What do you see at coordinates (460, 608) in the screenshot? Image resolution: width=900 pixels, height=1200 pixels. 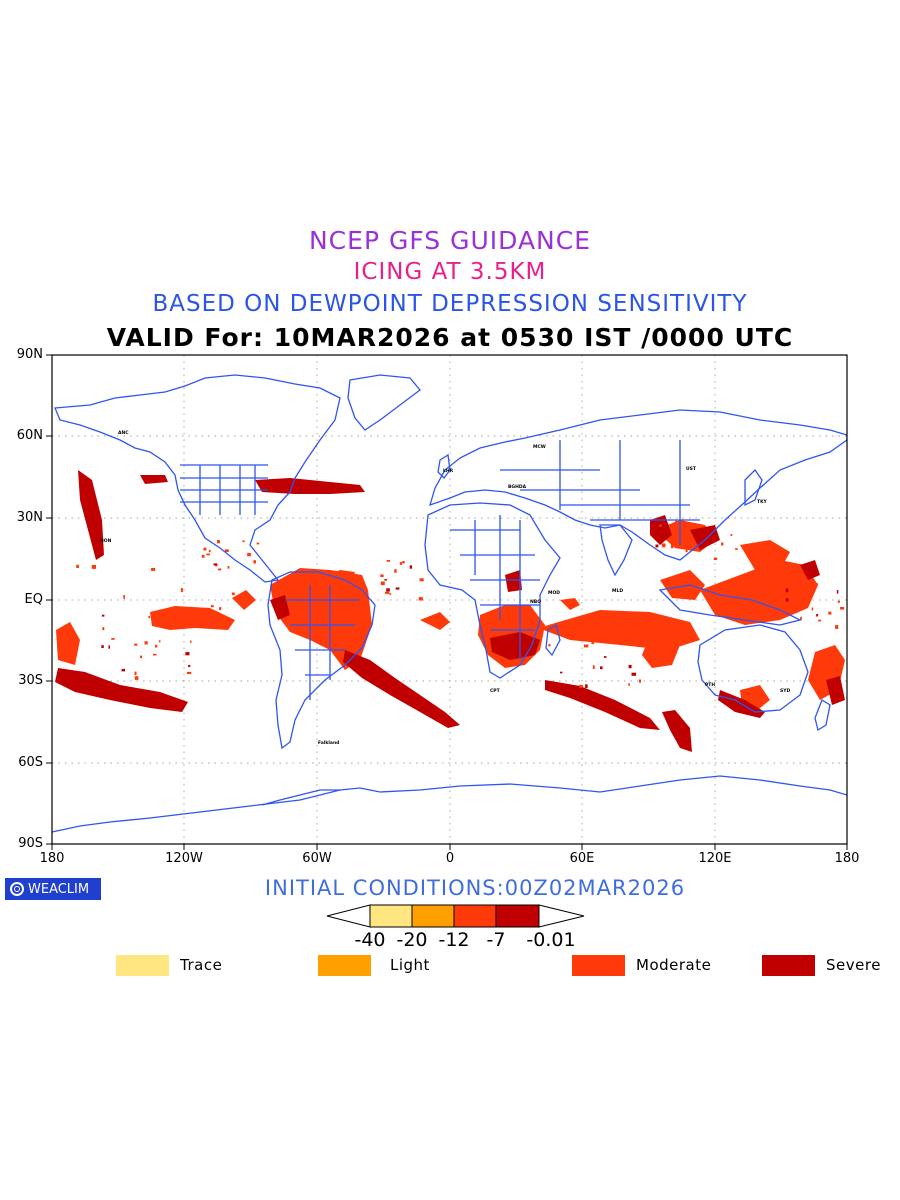 I see `moderate-scattered` at bounding box center [460, 608].